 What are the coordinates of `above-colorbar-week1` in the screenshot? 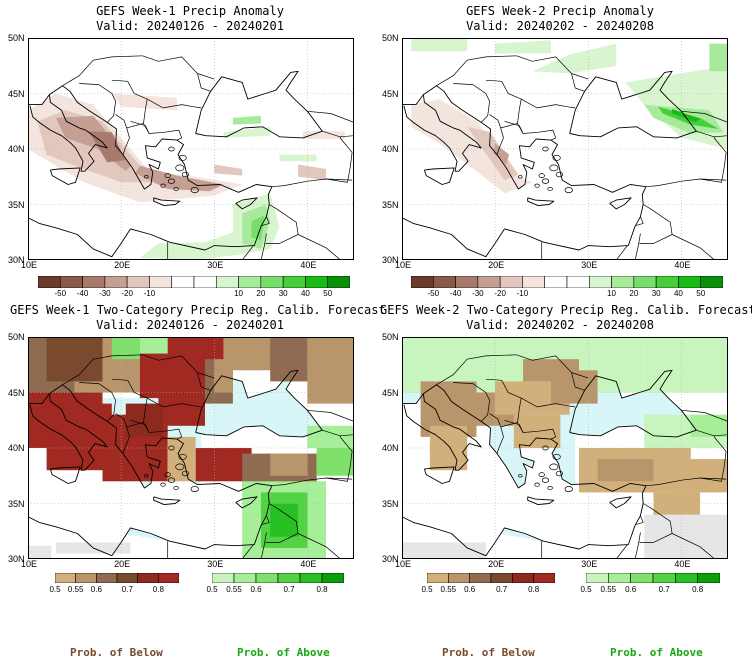 It's located at (278, 578).